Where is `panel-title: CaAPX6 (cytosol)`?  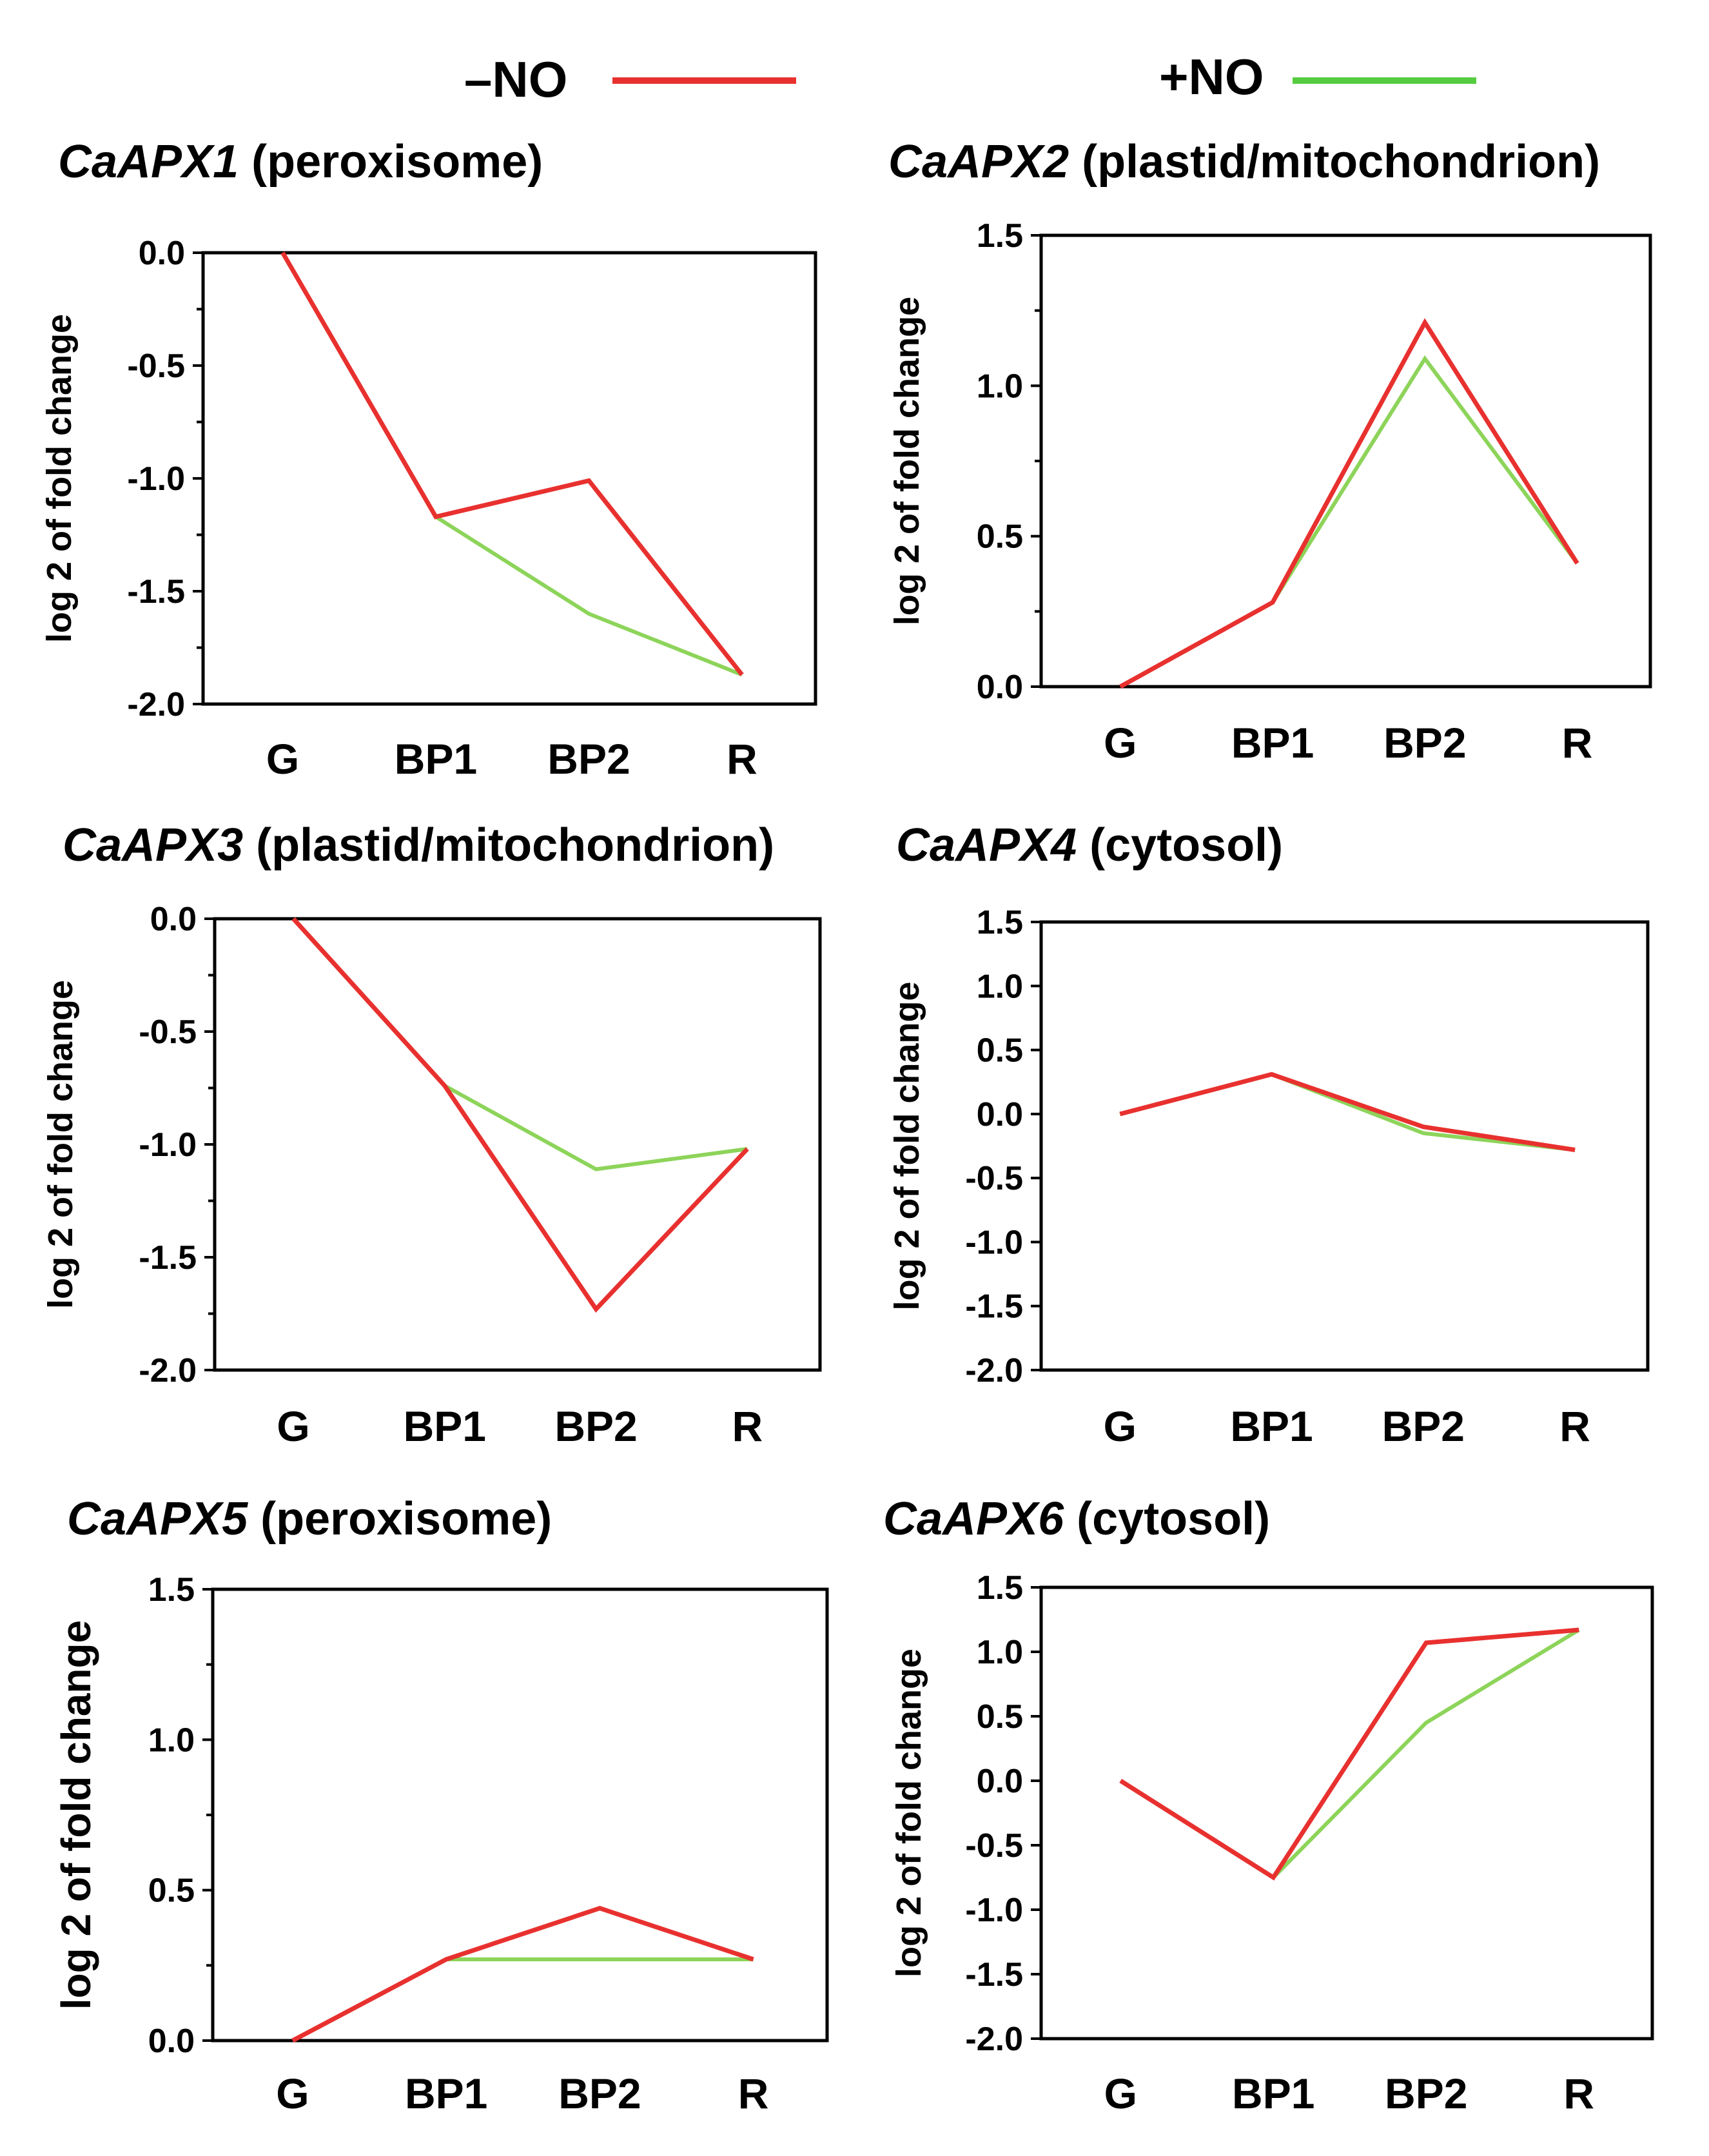 panel-title: CaAPX6 (cytosol) is located at coordinates (1076, 1519).